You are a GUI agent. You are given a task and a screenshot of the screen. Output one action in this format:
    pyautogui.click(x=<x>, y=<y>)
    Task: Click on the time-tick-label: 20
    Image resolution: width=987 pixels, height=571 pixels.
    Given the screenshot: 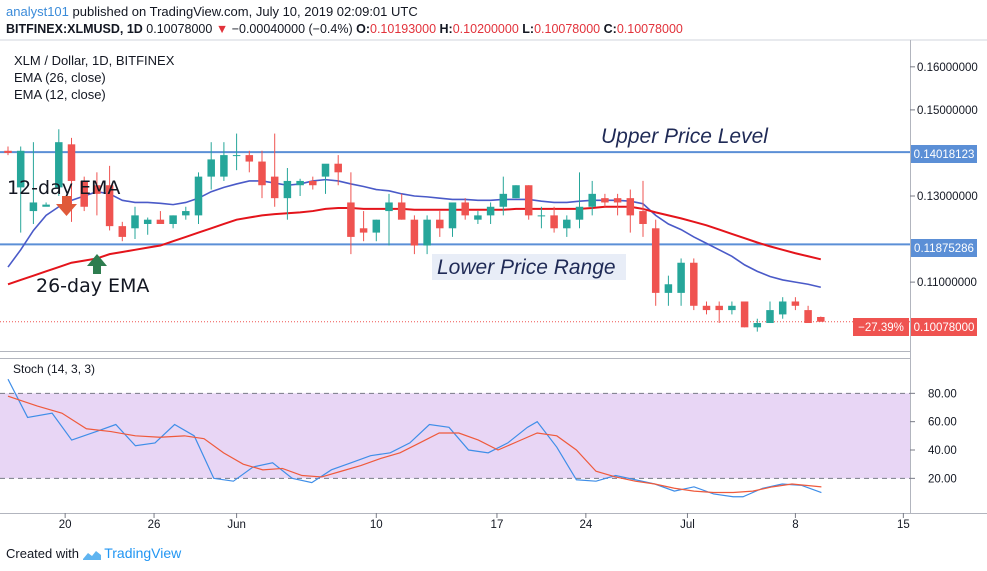 What is the action you would take?
    pyautogui.click(x=65, y=525)
    